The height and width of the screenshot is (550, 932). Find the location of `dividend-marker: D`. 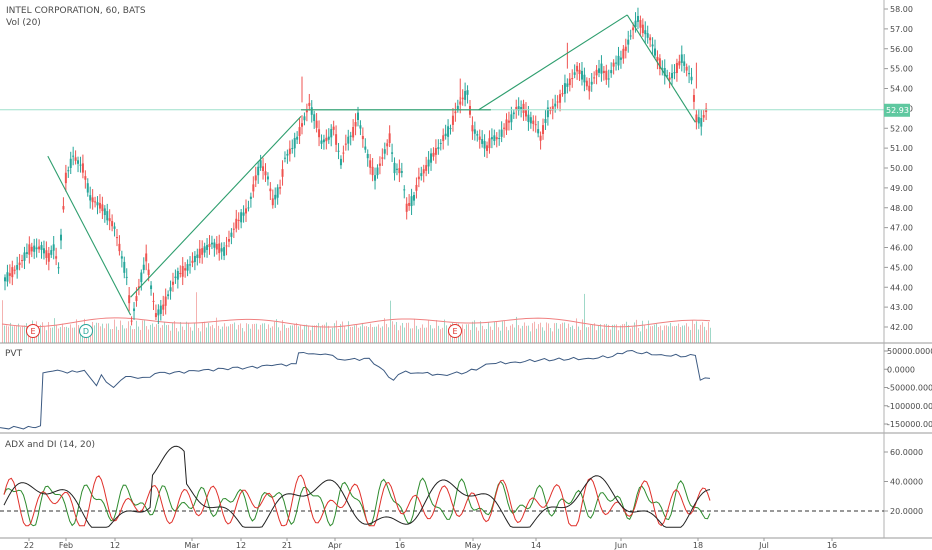

dividend-marker: D is located at coordinates (86, 331).